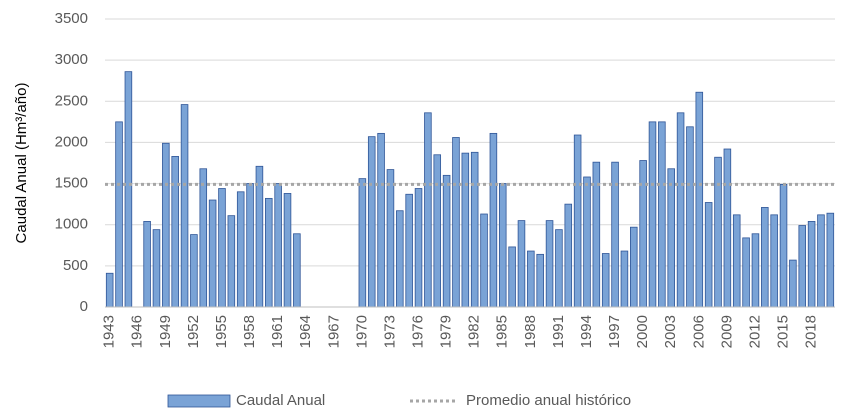  I want to click on legend-swatch, so click(199, 401).